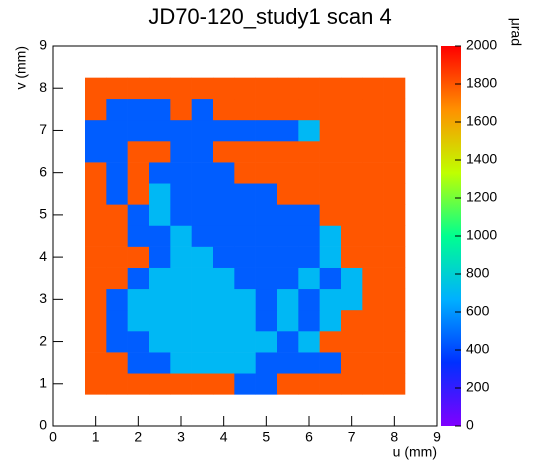 The width and height of the screenshot is (548, 474). Describe the element at coordinates (43, 171) in the screenshot. I see `y-tick-label: 6` at that location.